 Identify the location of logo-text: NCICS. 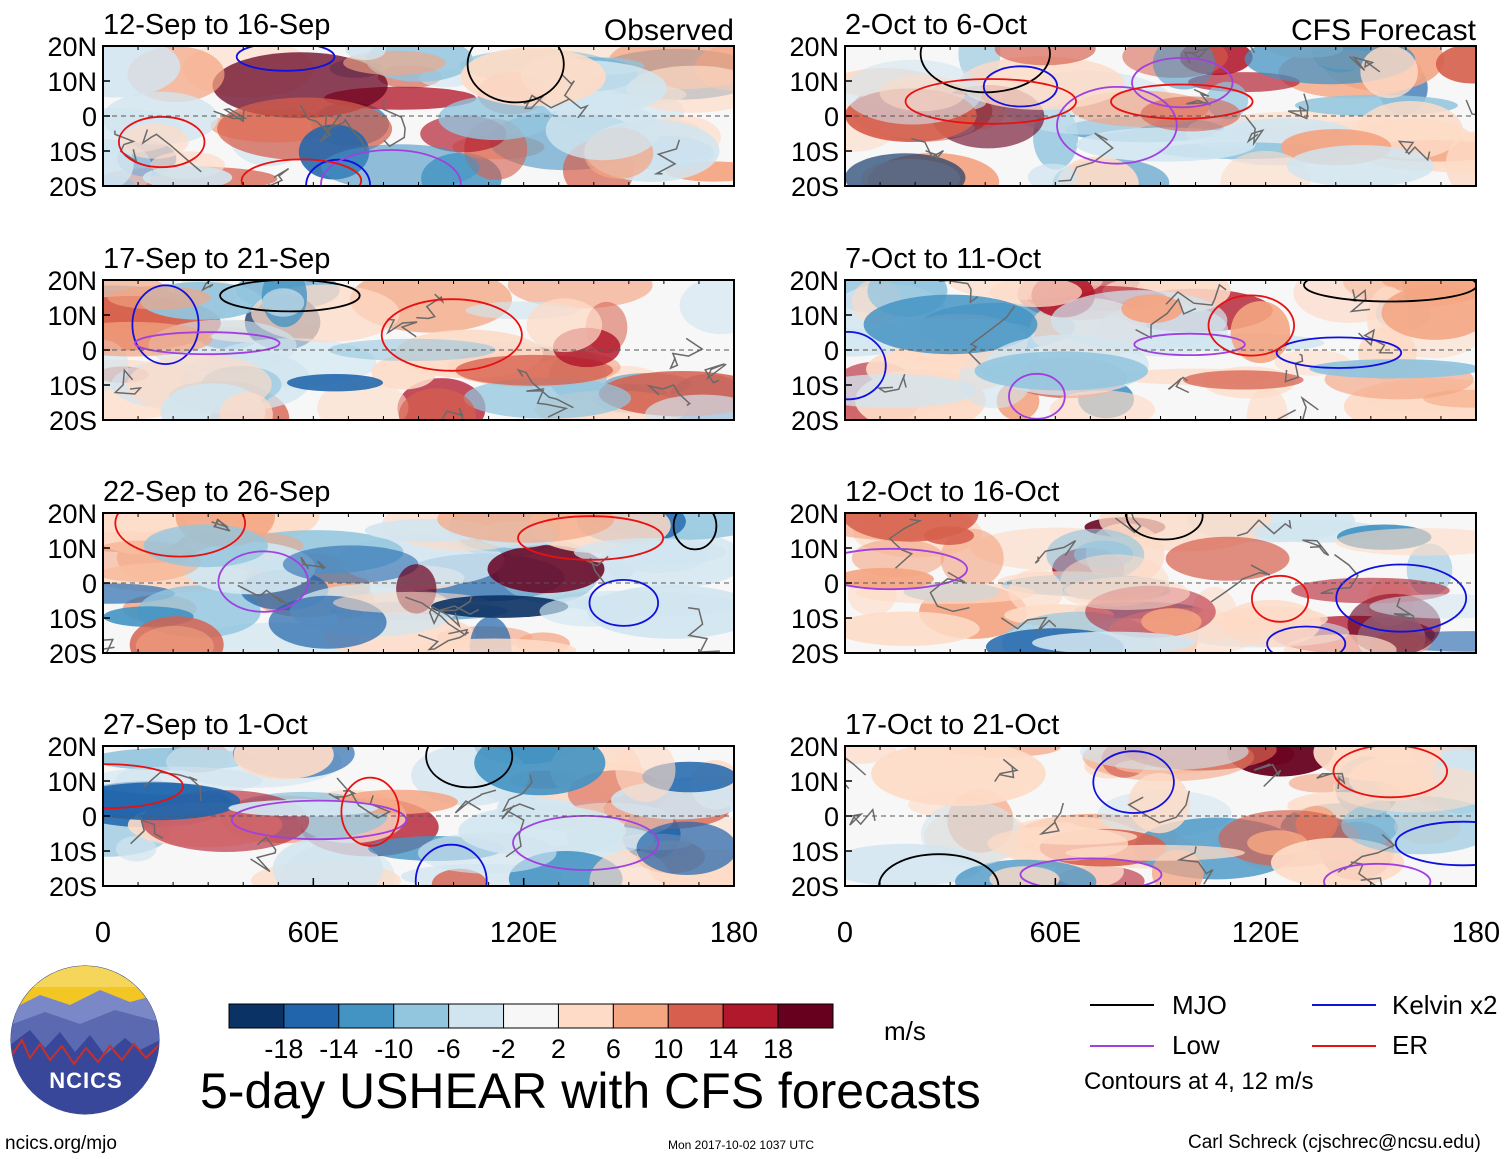
(86, 1080).